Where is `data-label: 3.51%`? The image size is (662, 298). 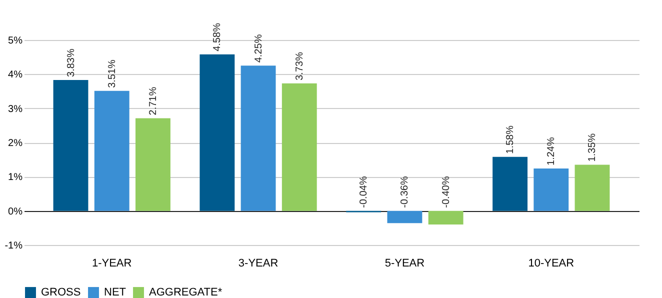 data-label: 3.51% is located at coordinates (112, 73).